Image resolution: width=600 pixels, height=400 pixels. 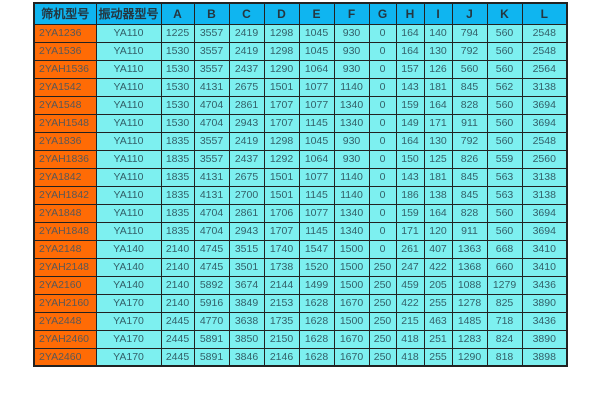 What do you see at coordinates (281, 87) in the screenshot?
I see `value-cell: 1501` at bounding box center [281, 87].